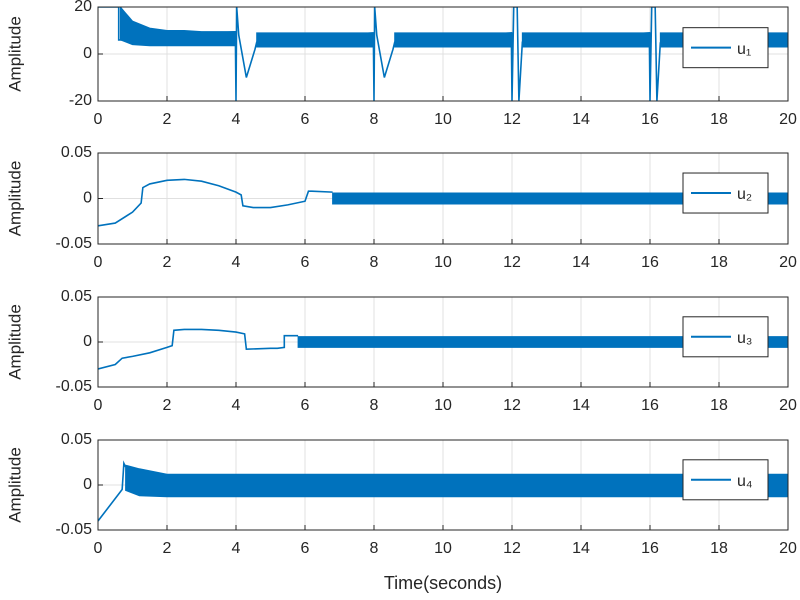 Image resolution: width=800 pixels, height=600 pixels. Describe the element at coordinates (744, 49) in the screenshot. I see `legend-label: u₁` at that location.